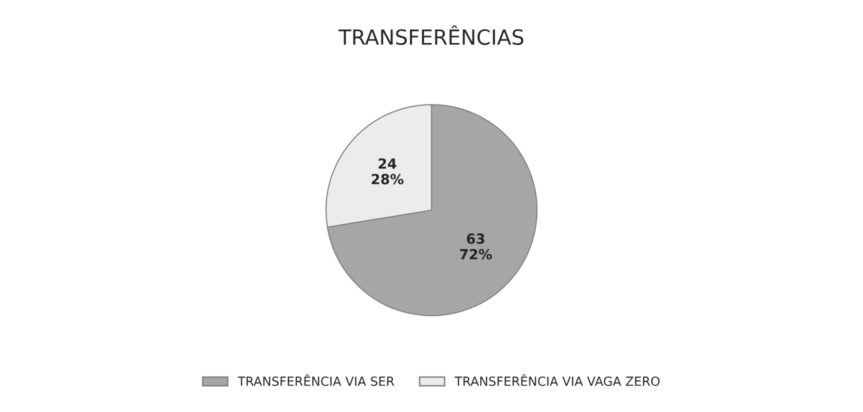  What do you see at coordinates (431, 35) in the screenshot?
I see `chart-title: TRANSFERÊNCIAS` at bounding box center [431, 35].